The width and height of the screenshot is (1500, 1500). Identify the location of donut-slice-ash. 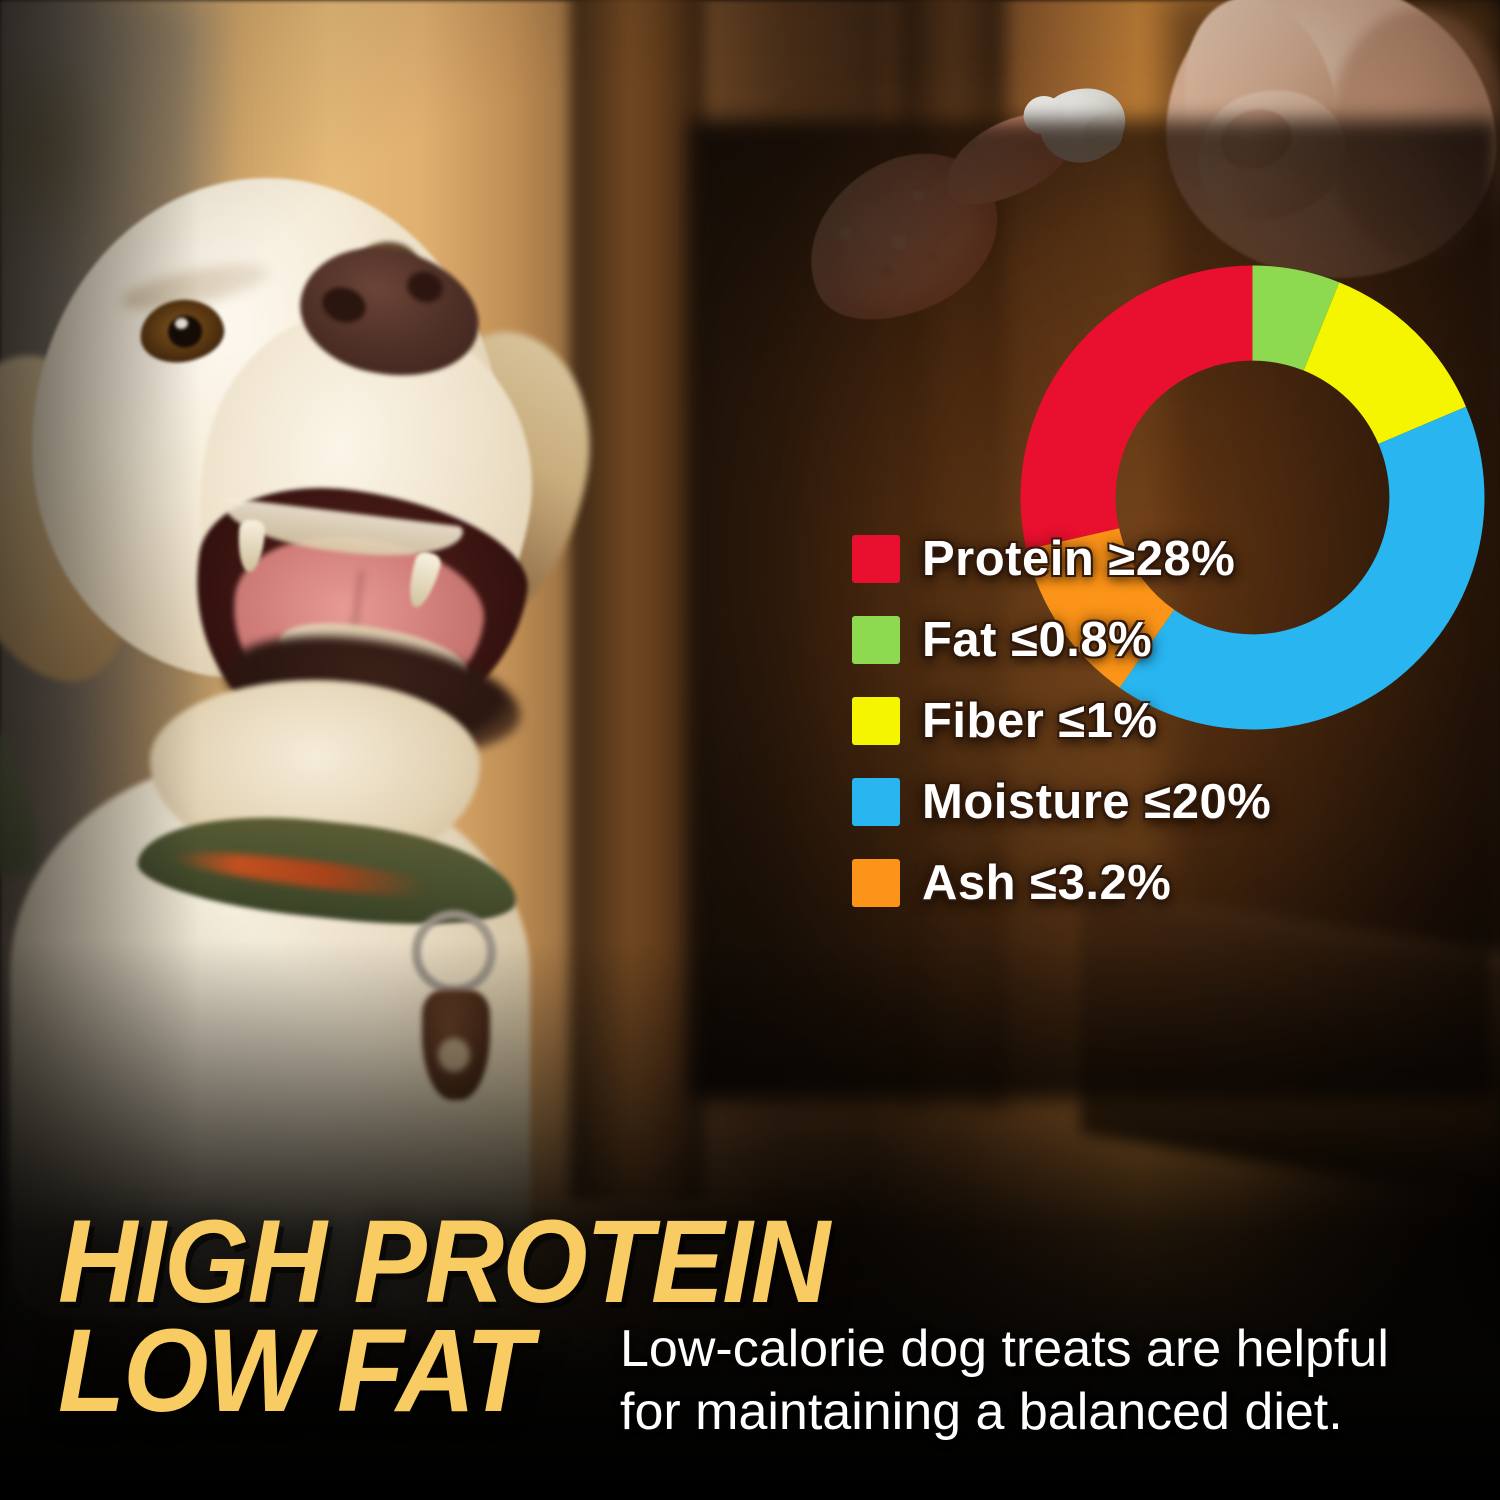
(1100, 608).